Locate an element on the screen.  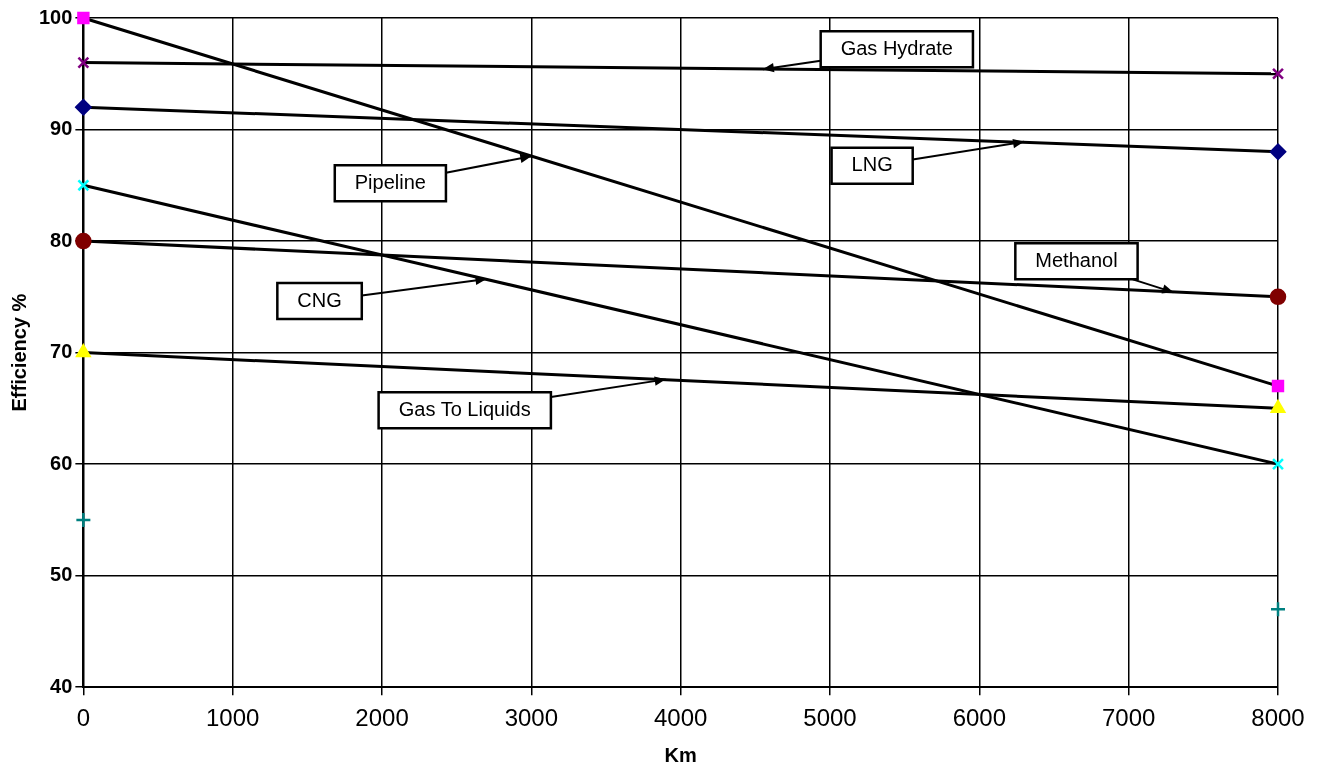
x-tick-label: 7000 is located at coordinates (1128, 718).